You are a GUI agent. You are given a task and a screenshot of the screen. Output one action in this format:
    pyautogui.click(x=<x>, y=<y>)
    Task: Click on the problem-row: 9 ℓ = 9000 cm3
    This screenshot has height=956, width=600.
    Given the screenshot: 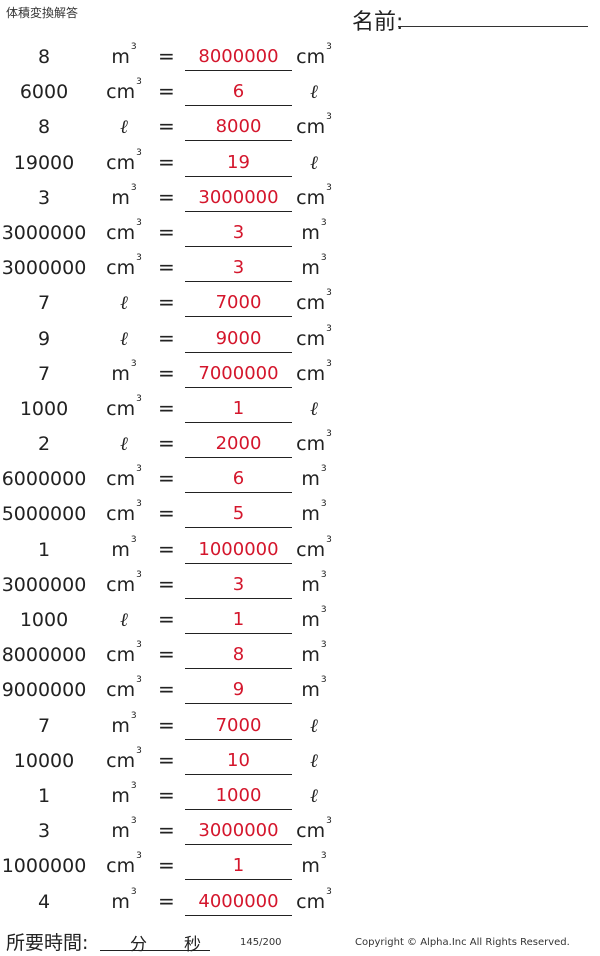 What is the action you would take?
    pyautogui.click(x=300, y=338)
    